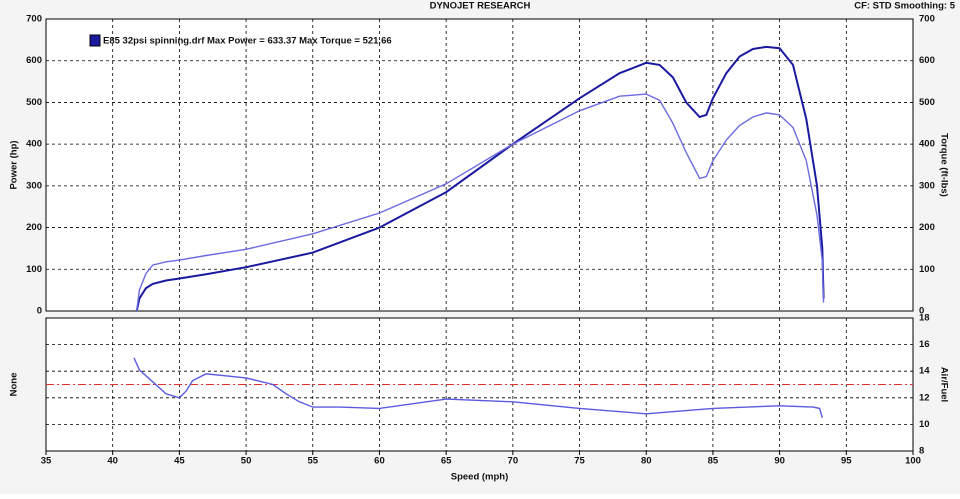 The width and height of the screenshot is (960, 499). What do you see at coordinates (921, 451) in the screenshot?
I see `y-tick-label: 8` at bounding box center [921, 451].